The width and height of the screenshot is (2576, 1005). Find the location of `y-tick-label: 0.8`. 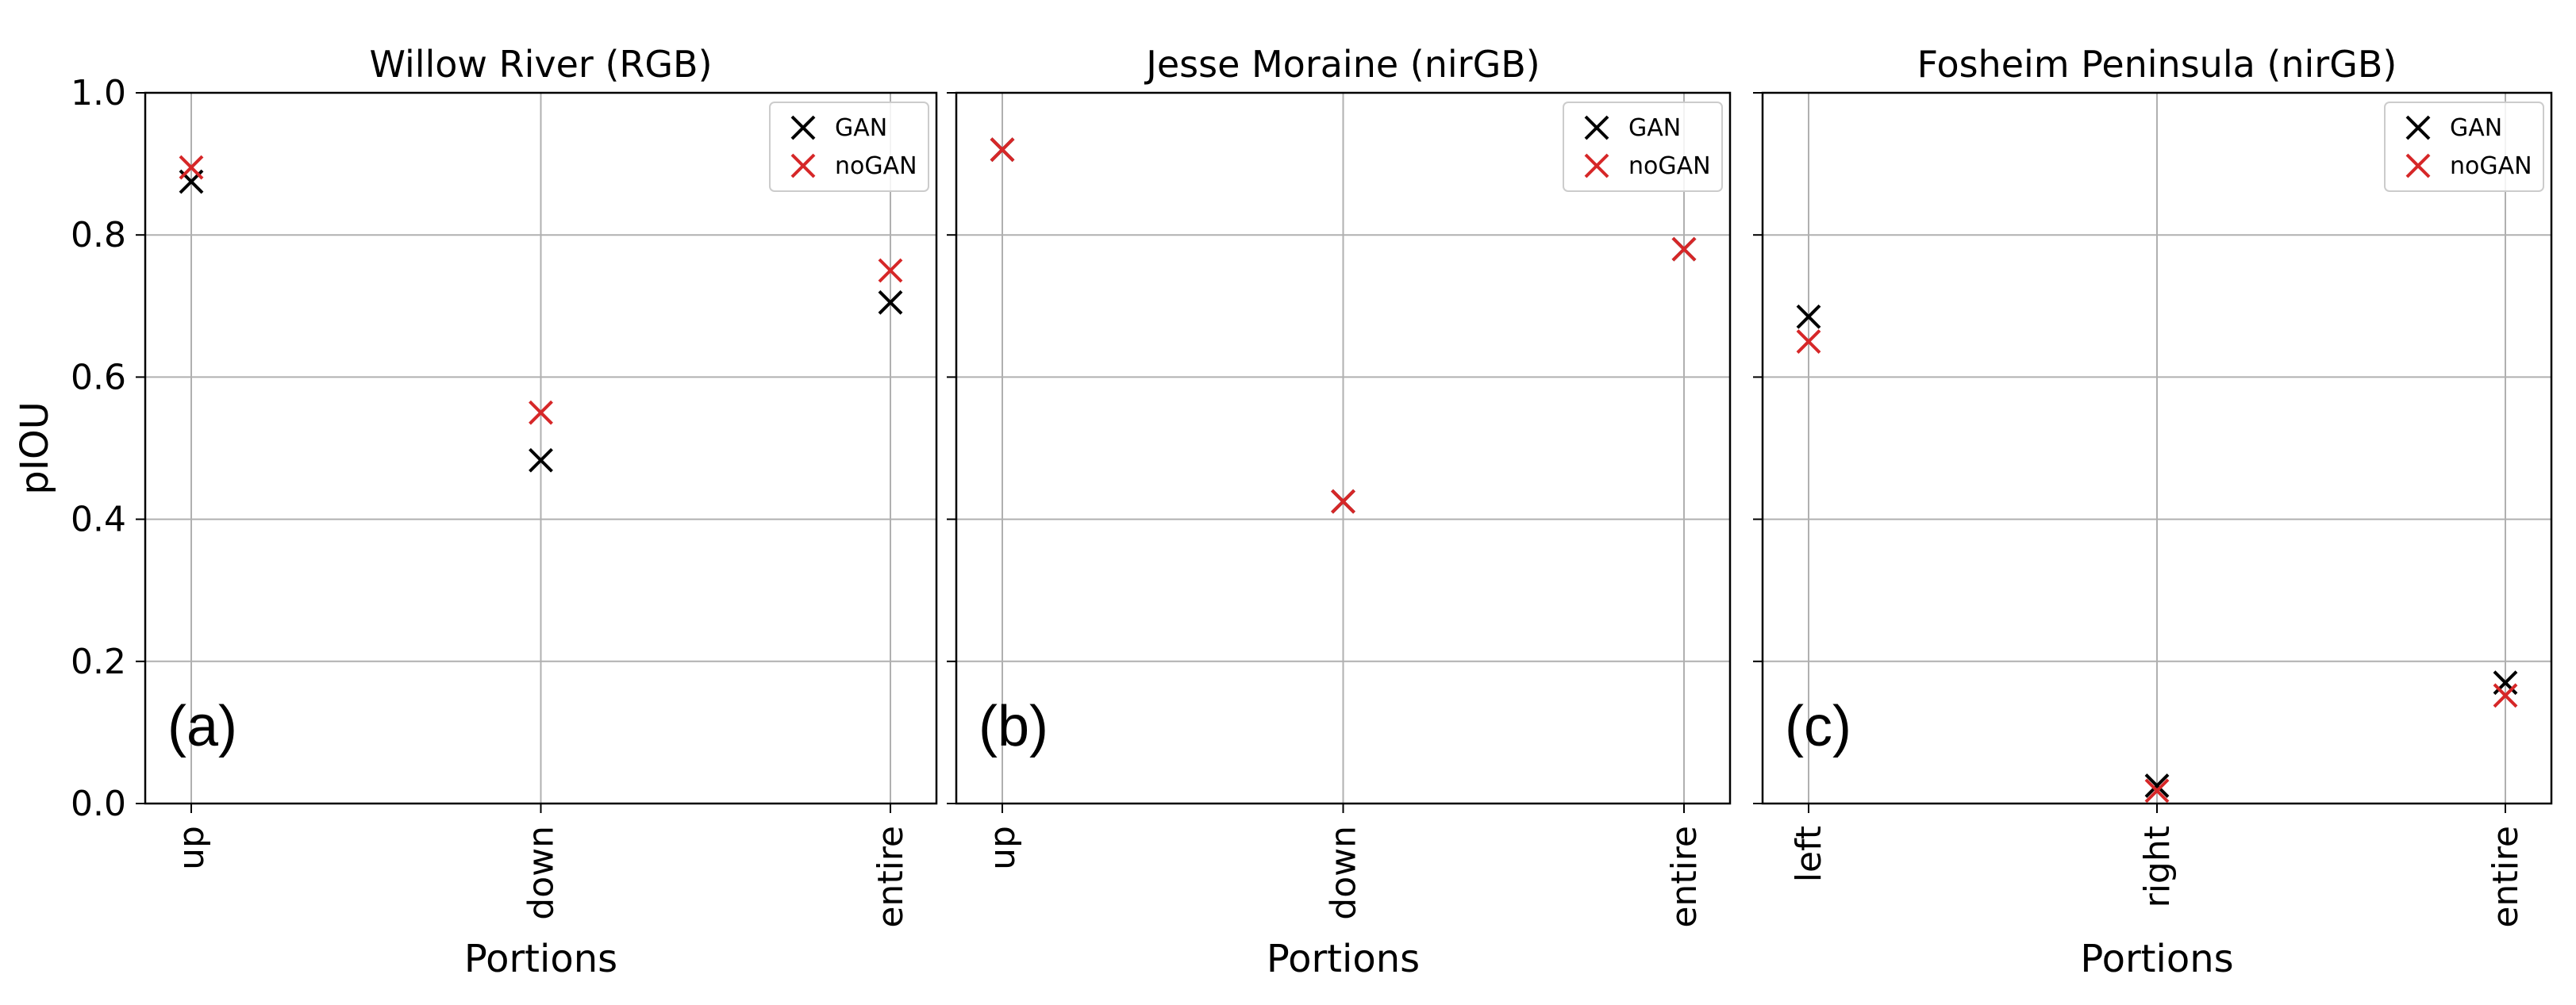

y-tick-label: 0.8 is located at coordinates (98, 235).